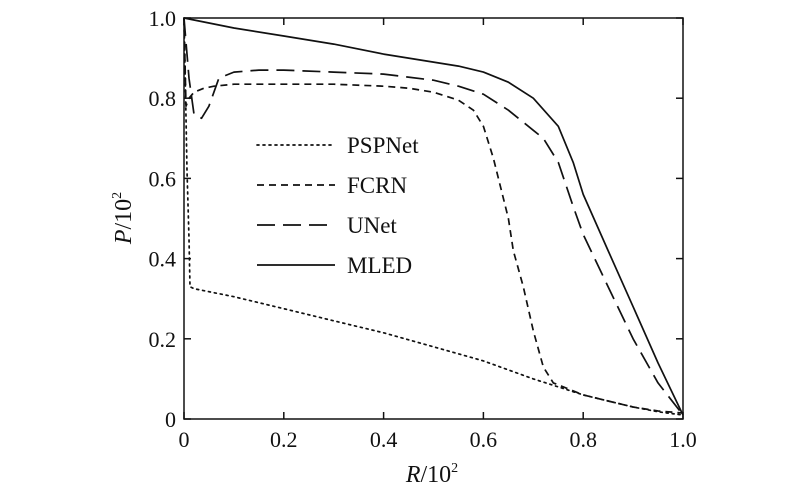  What do you see at coordinates (372, 225) in the screenshot?
I see `legend-label-unet: UNet` at bounding box center [372, 225].